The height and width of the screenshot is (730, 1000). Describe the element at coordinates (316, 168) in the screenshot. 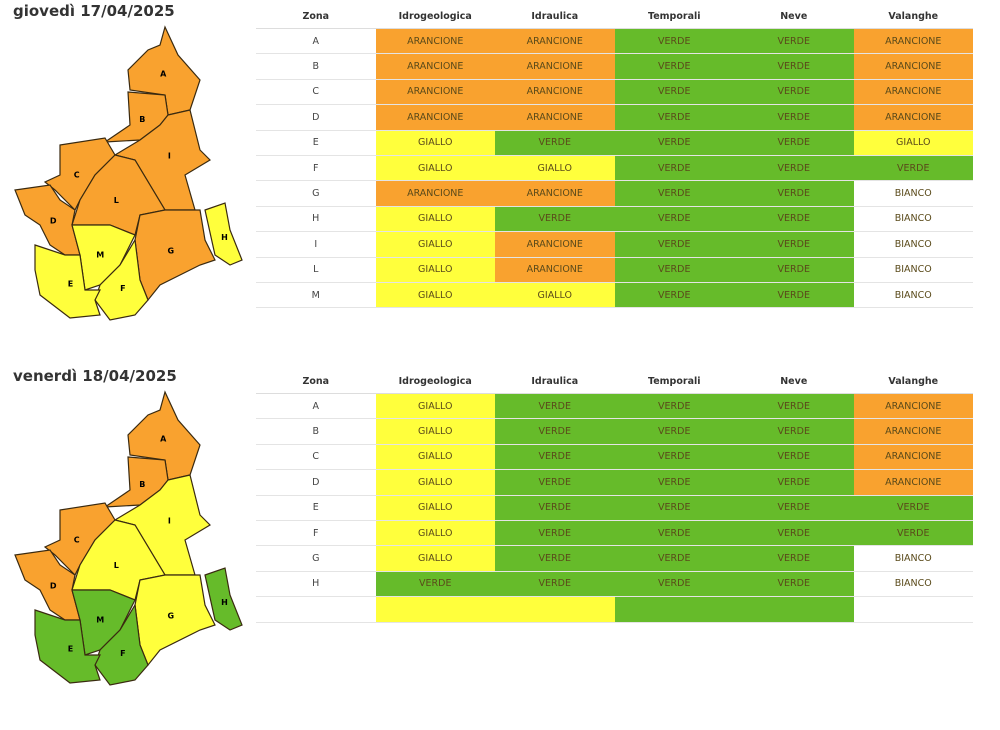

I see `zone-cell: F` at that location.